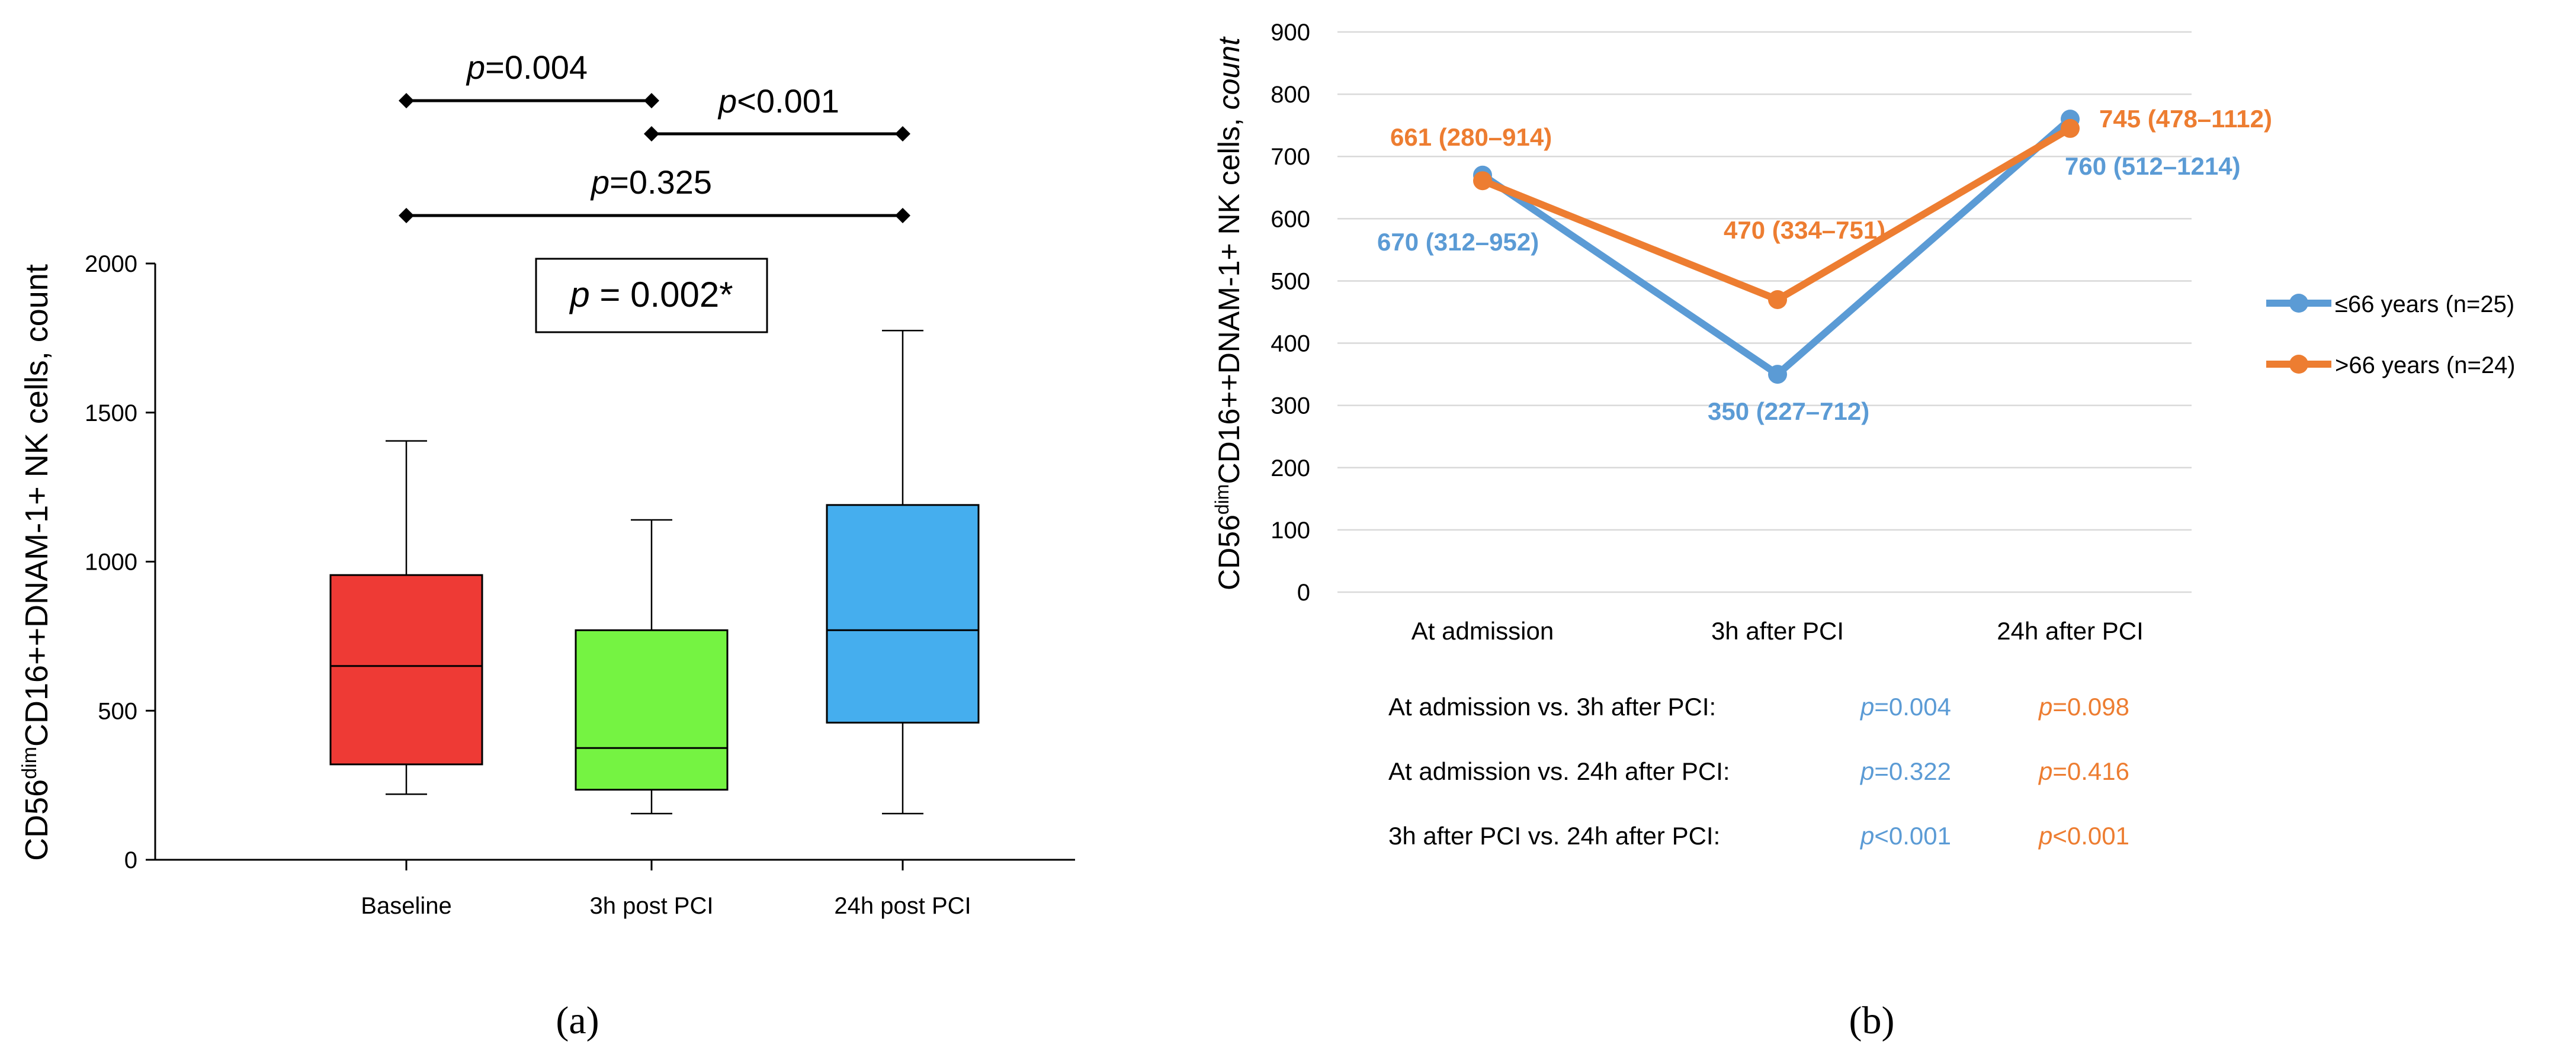 Image resolution: width=2576 pixels, height=1054 pixels. Describe the element at coordinates (2425, 365) in the screenshot. I see `legend-label: >66 years (n=24)` at that location.